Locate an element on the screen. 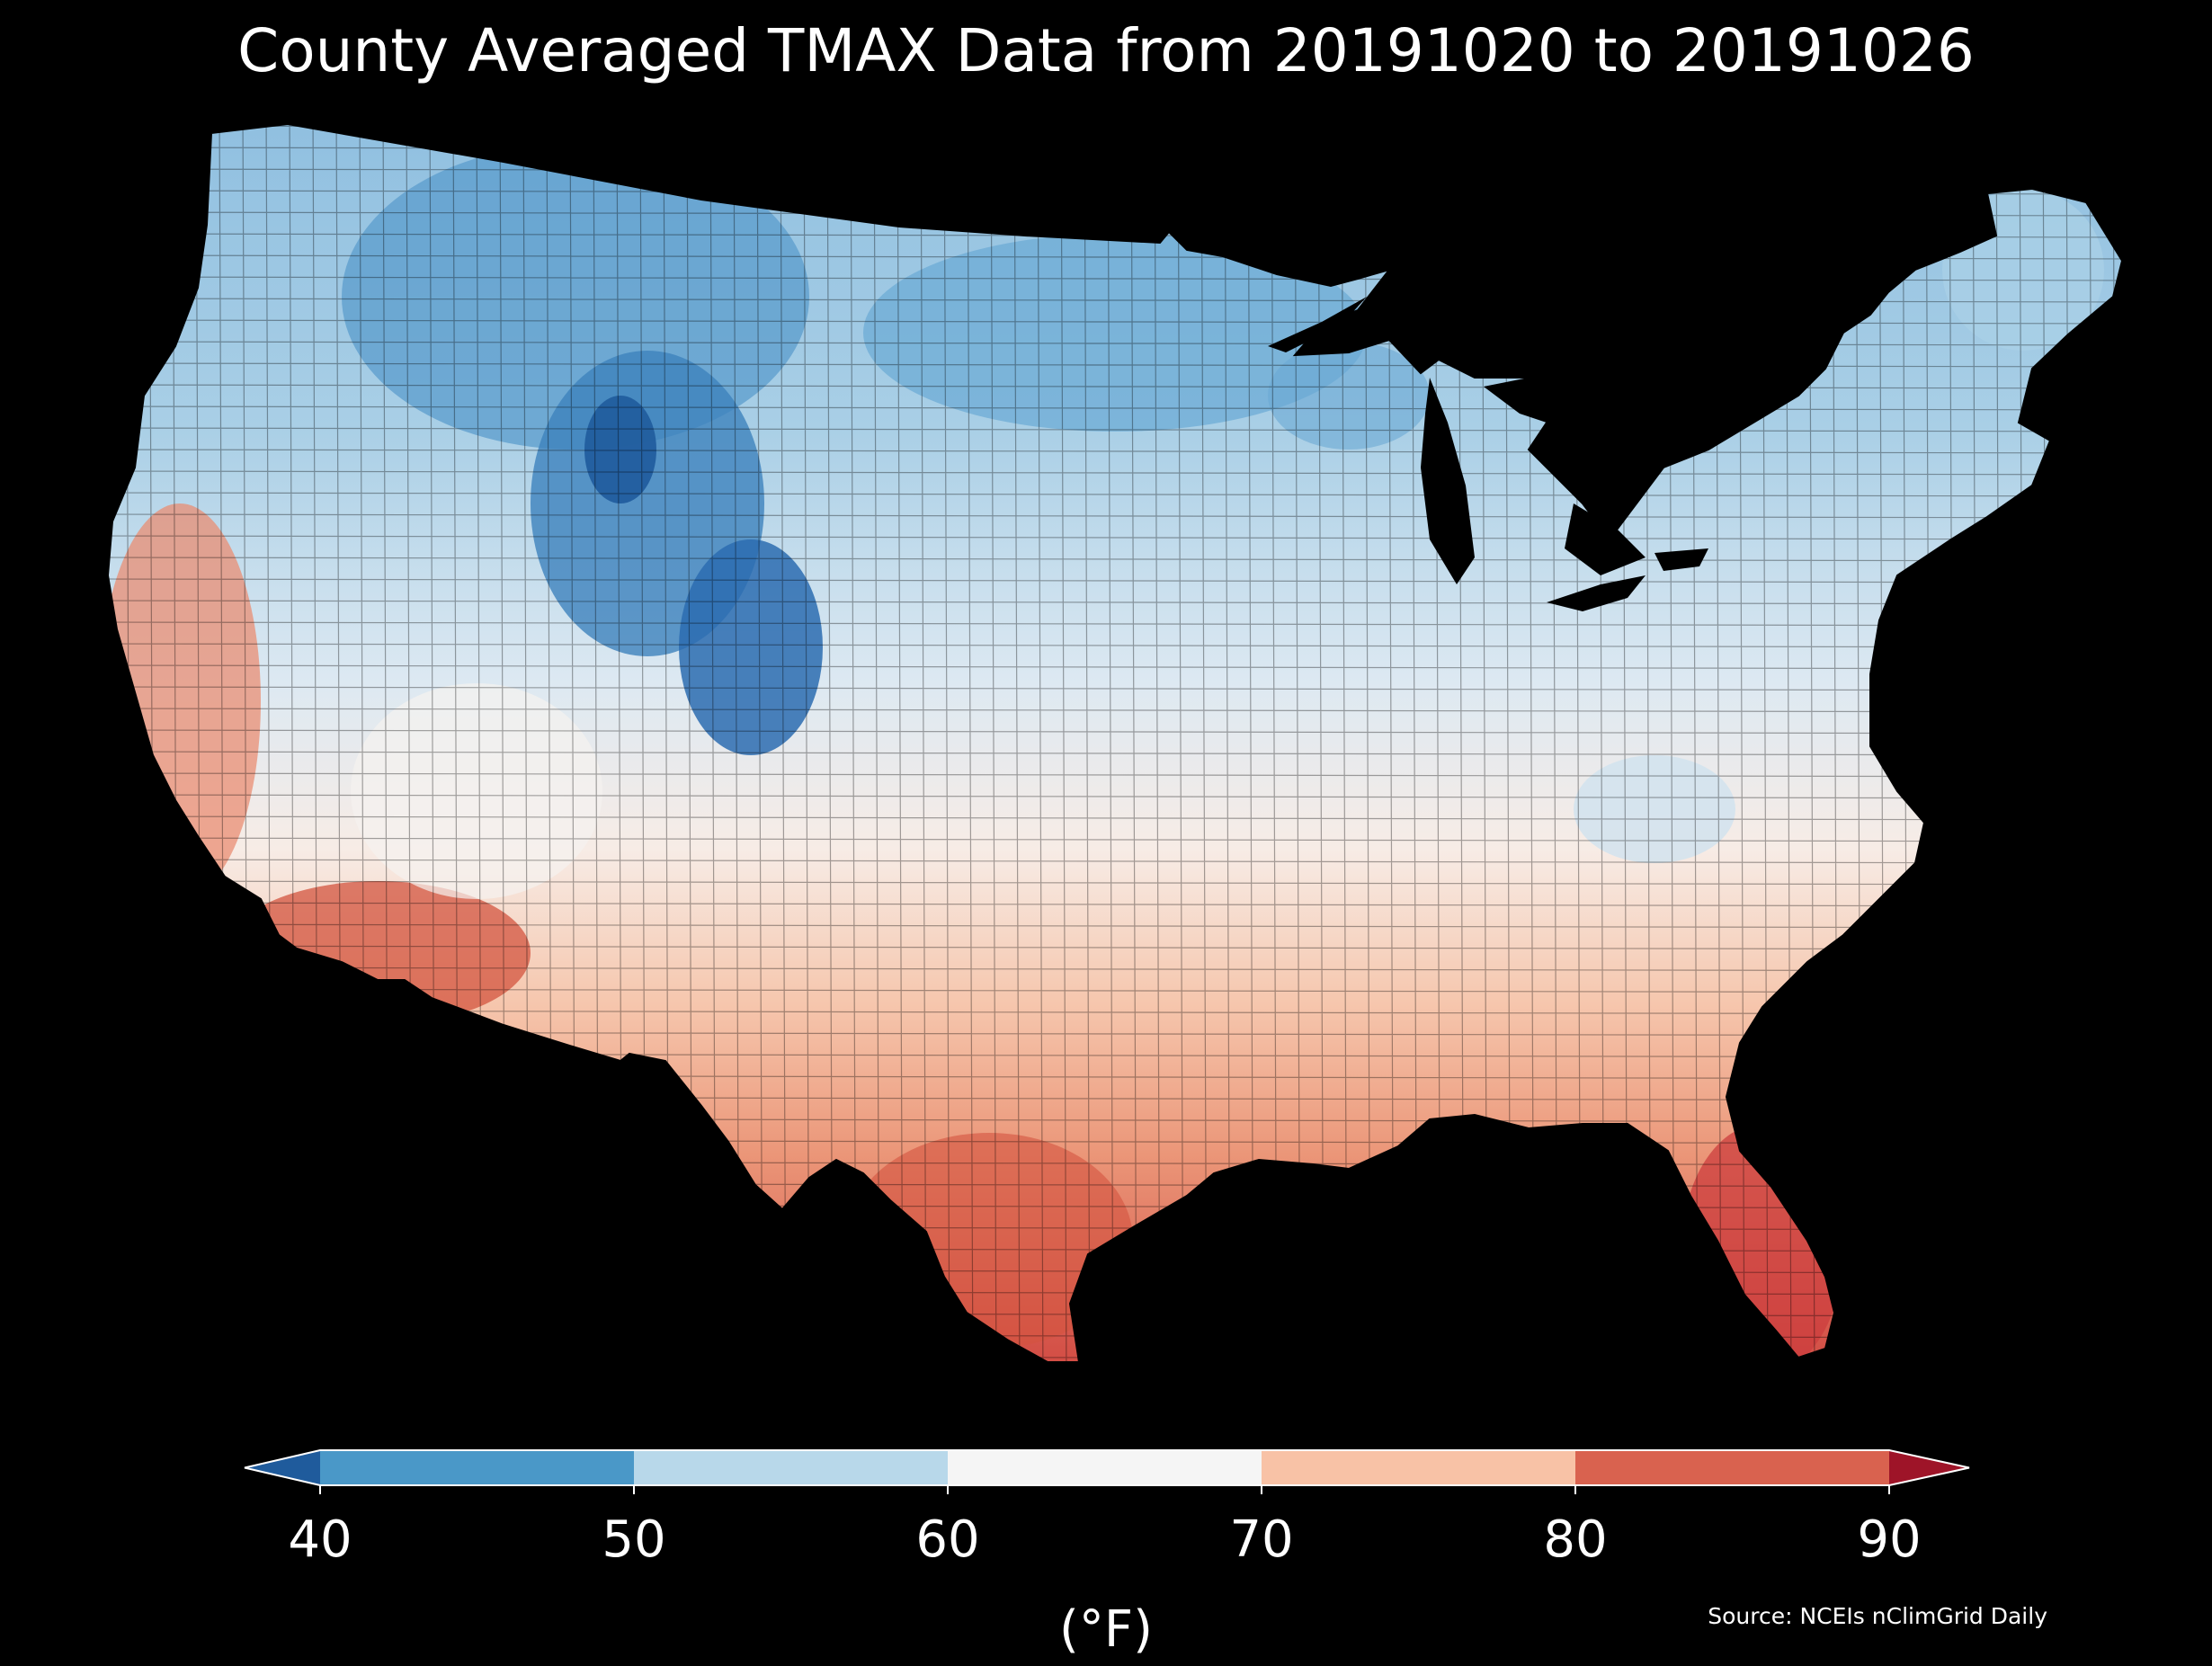 The image size is (2212, 1666). colorbar-tick-label: 50 is located at coordinates (634, 1540).